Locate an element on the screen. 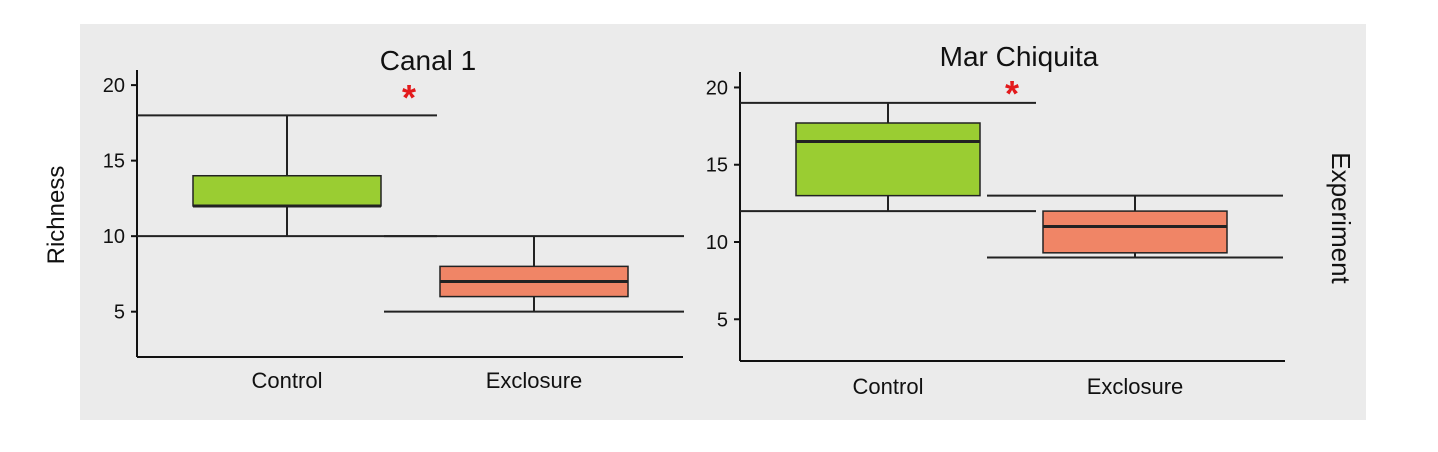 The height and width of the screenshot is (452, 1438). strip-label: Experiment is located at coordinates (1341, 218).